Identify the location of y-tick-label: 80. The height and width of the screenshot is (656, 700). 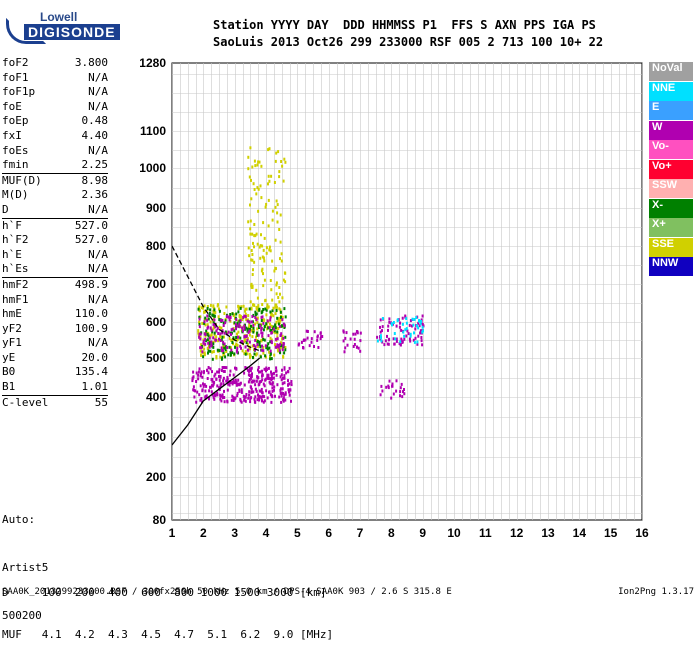
(160, 520).